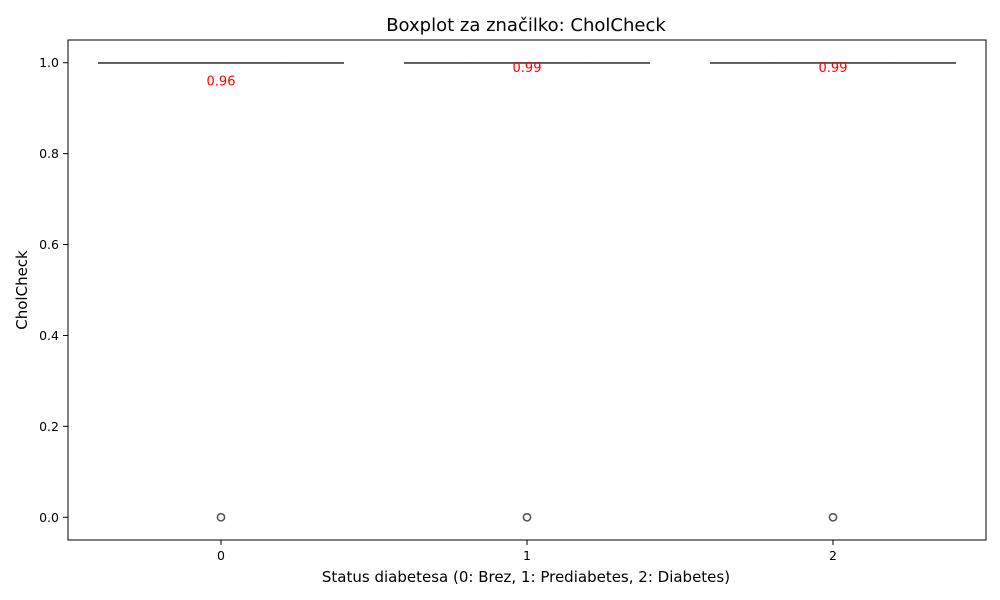  Describe the element at coordinates (53, 290) in the screenshot. I see `y-axis: 0.0 0.2 0.4 0.6 0.8 1.0` at that location.